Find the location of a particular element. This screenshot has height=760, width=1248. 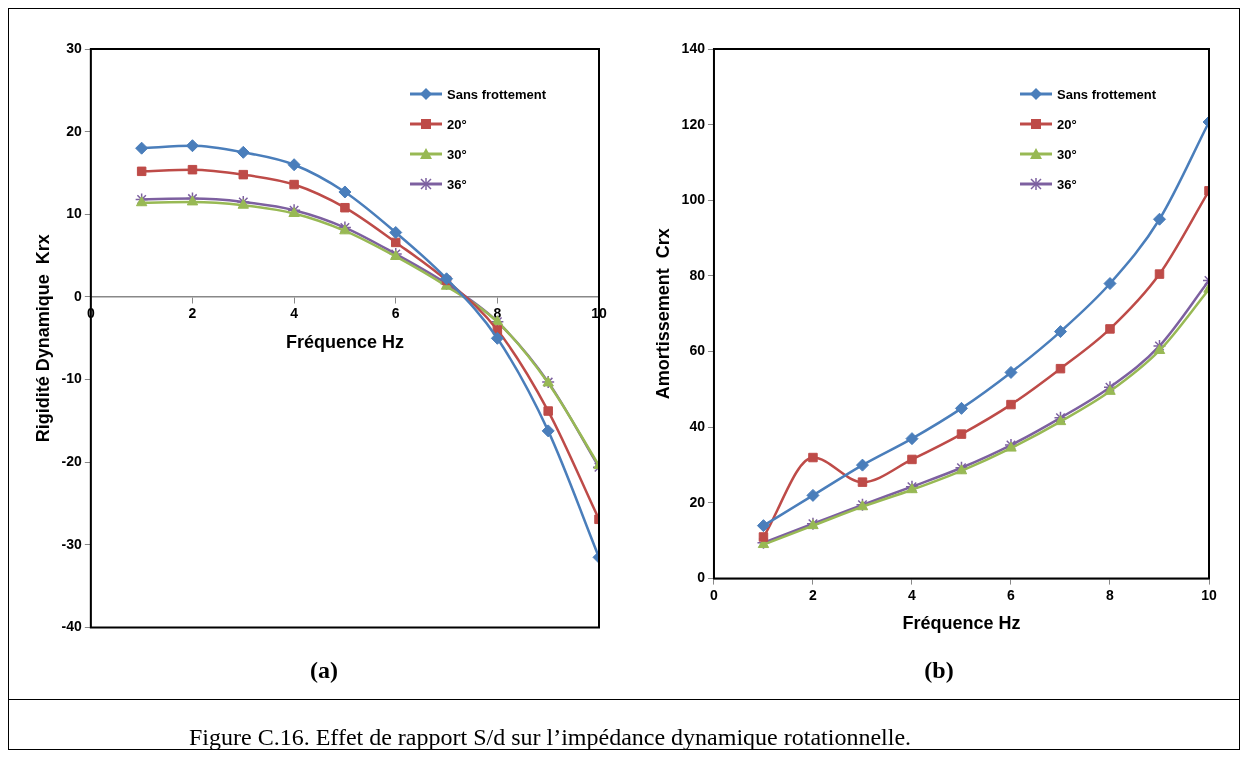

text: (a) is located at coordinates (324, 670).